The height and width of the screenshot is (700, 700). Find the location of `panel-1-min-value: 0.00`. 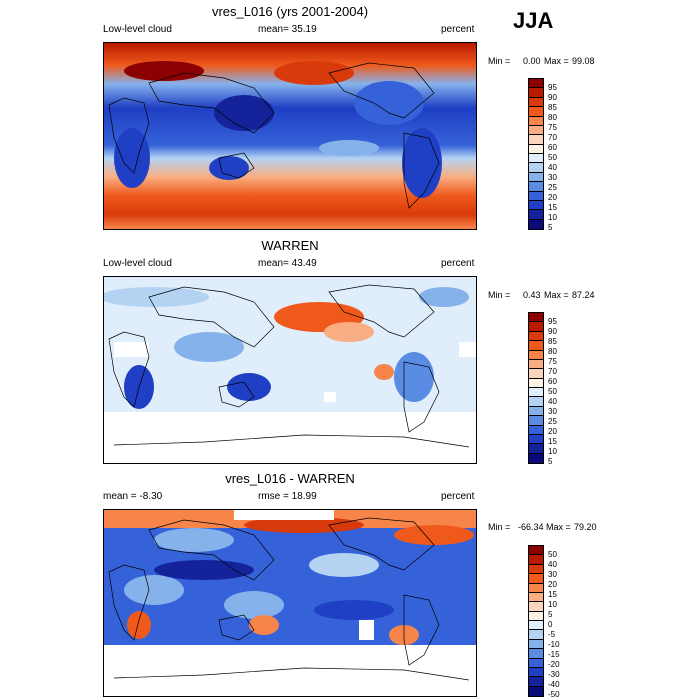

panel-1-min-value: 0.00 is located at coordinates (532, 61).